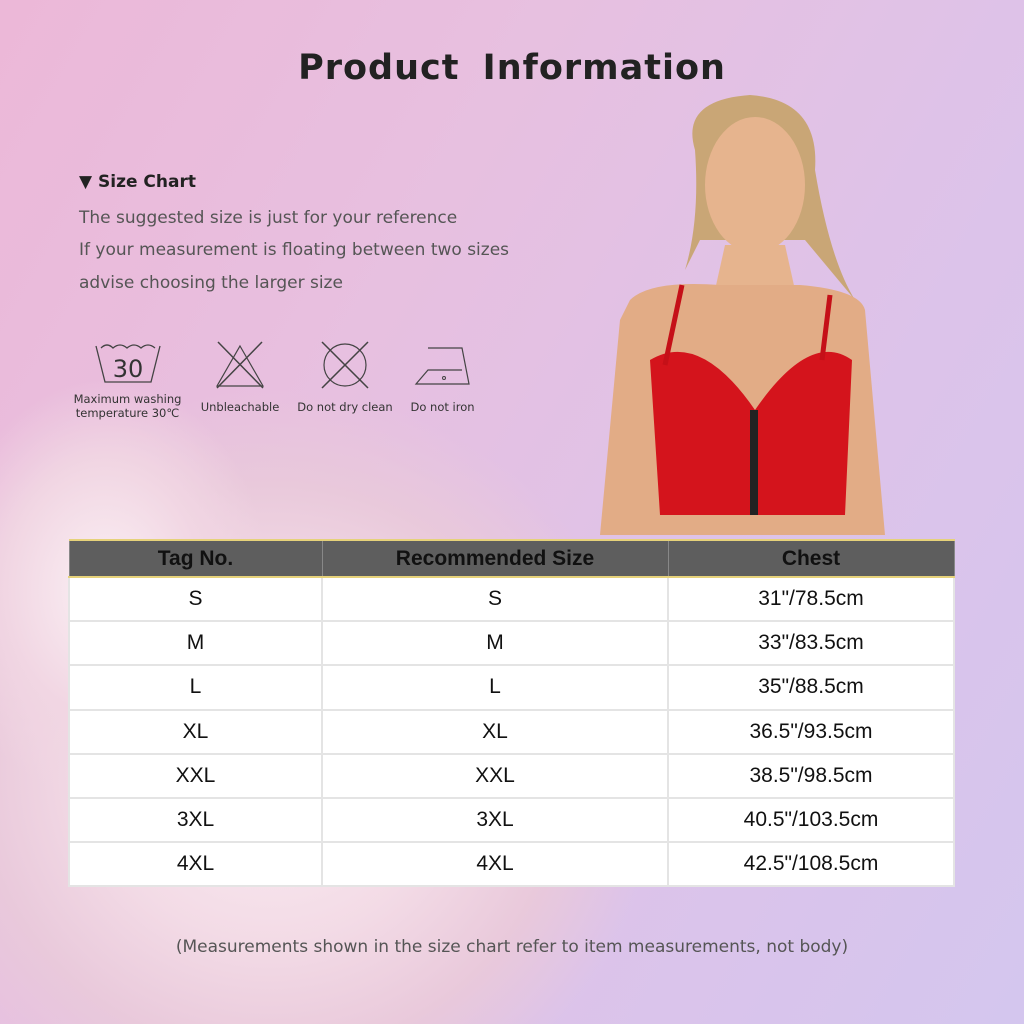 The width and height of the screenshot is (1024, 1024). I want to click on care-label: Unbleachable, so click(240, 407).